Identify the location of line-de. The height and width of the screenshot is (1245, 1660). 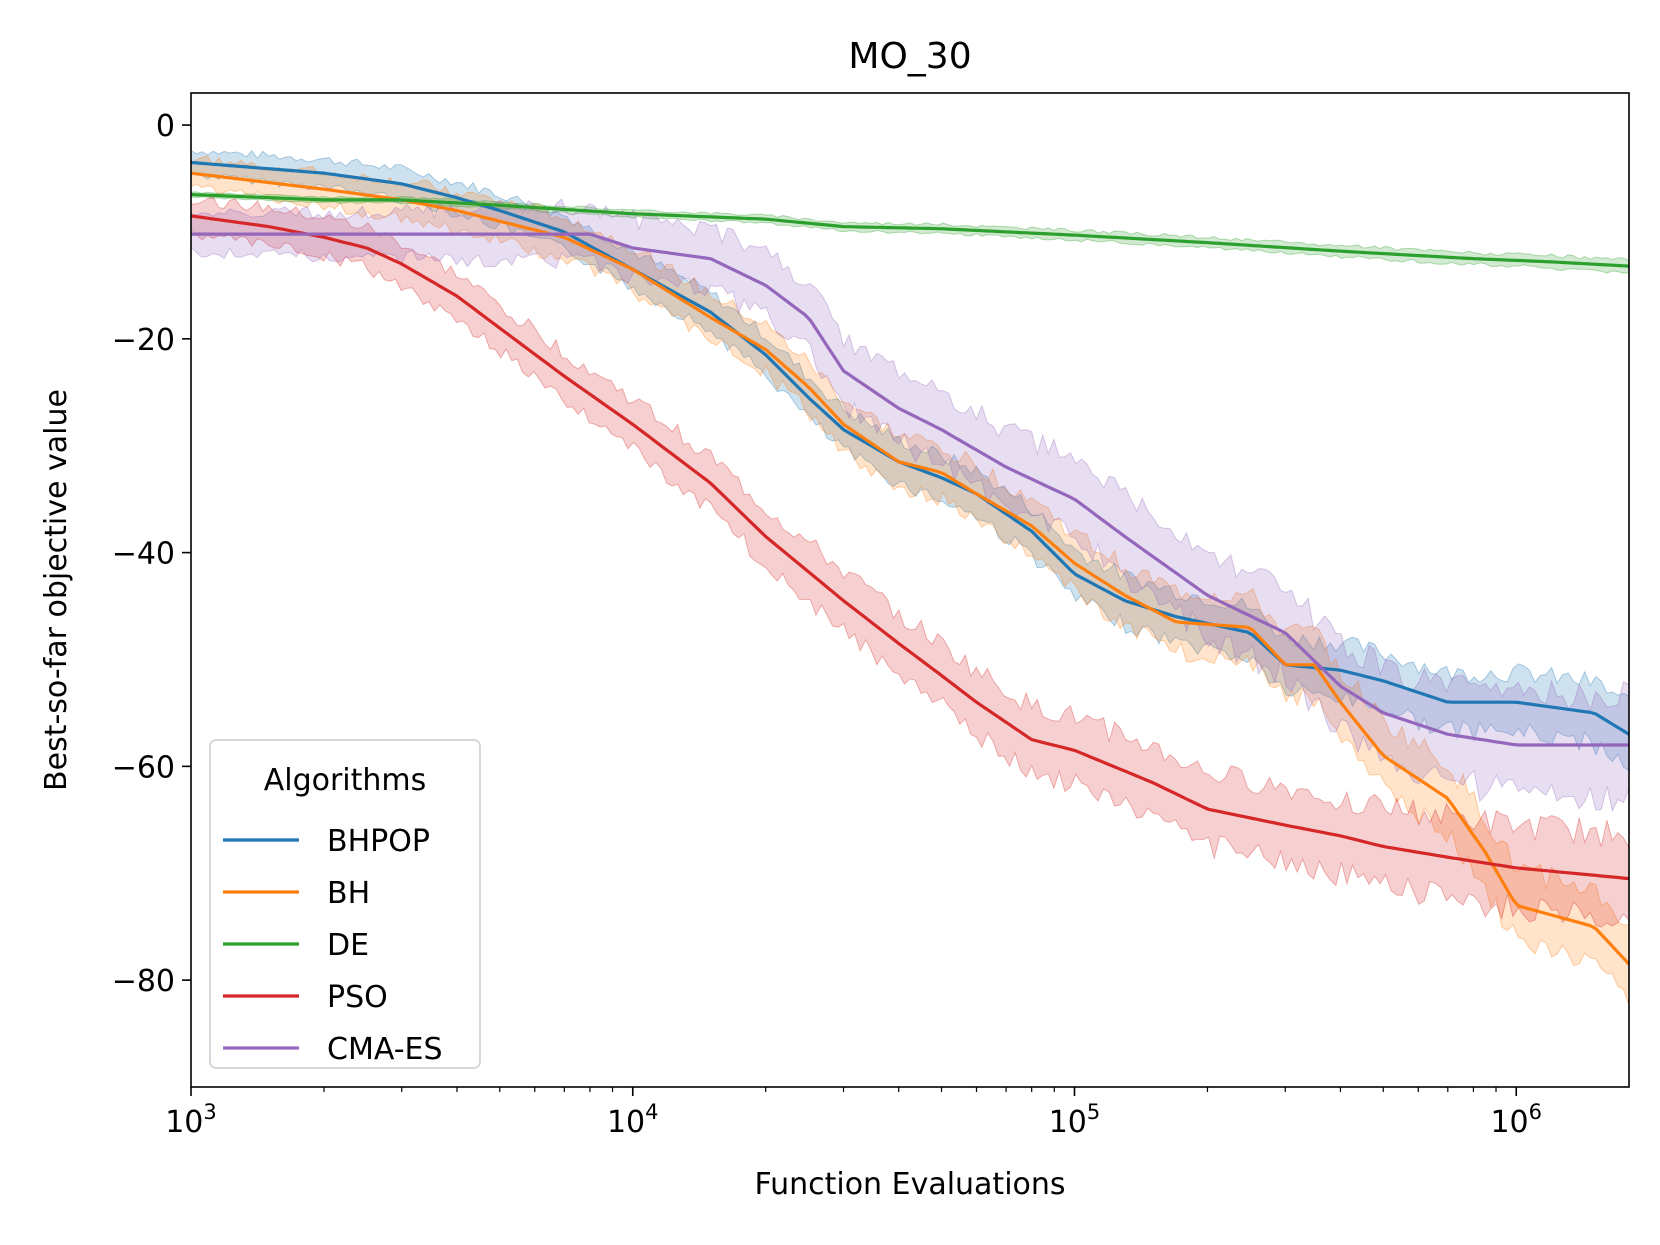
(910, 230).